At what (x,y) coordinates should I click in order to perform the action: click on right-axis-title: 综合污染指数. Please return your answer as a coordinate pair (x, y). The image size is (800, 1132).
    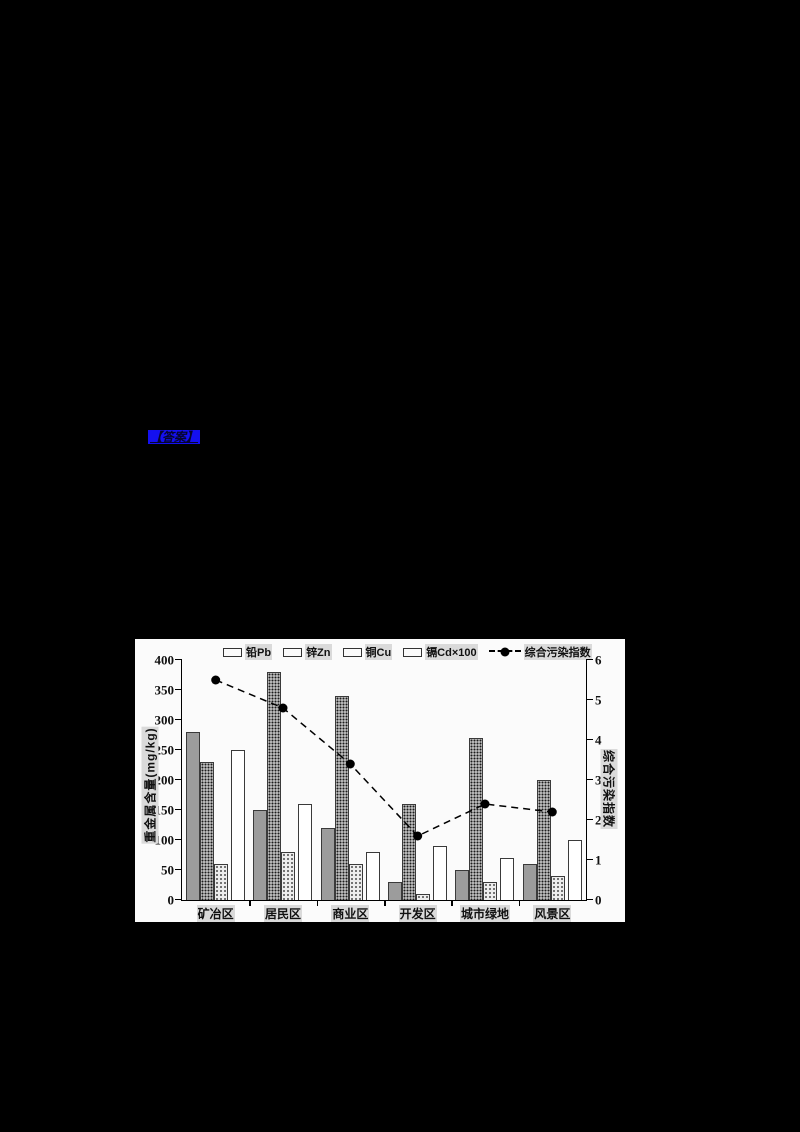
    Looking at the image, I should click on (609, 789).